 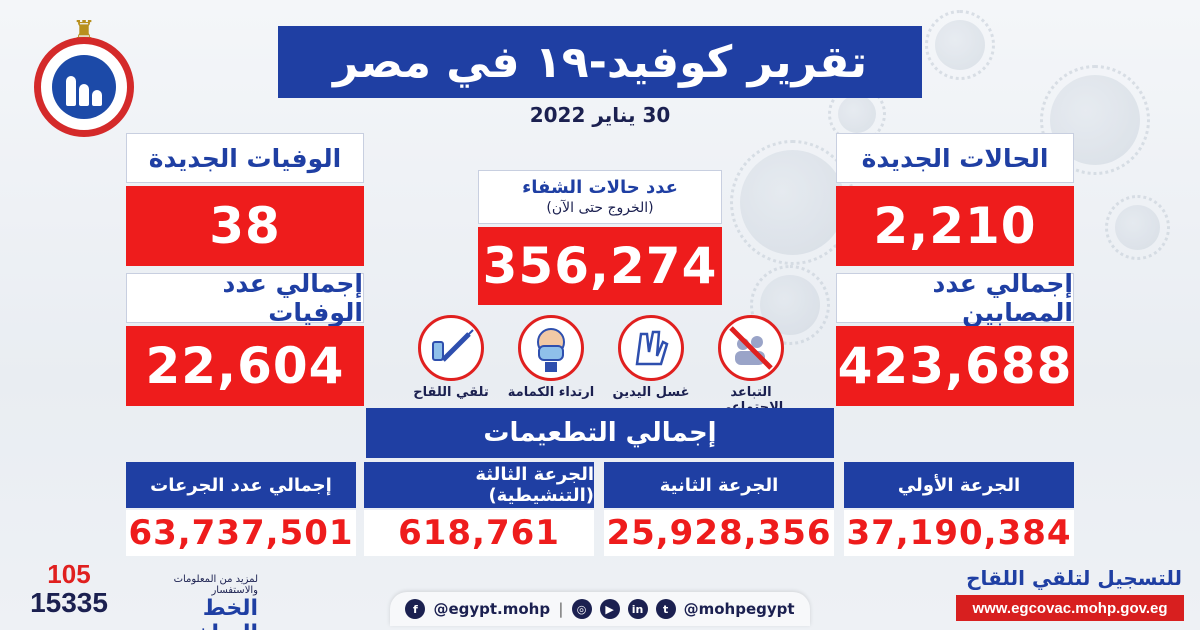 I want to click on instagram-icon: ◎, so click(x=581, y=609).